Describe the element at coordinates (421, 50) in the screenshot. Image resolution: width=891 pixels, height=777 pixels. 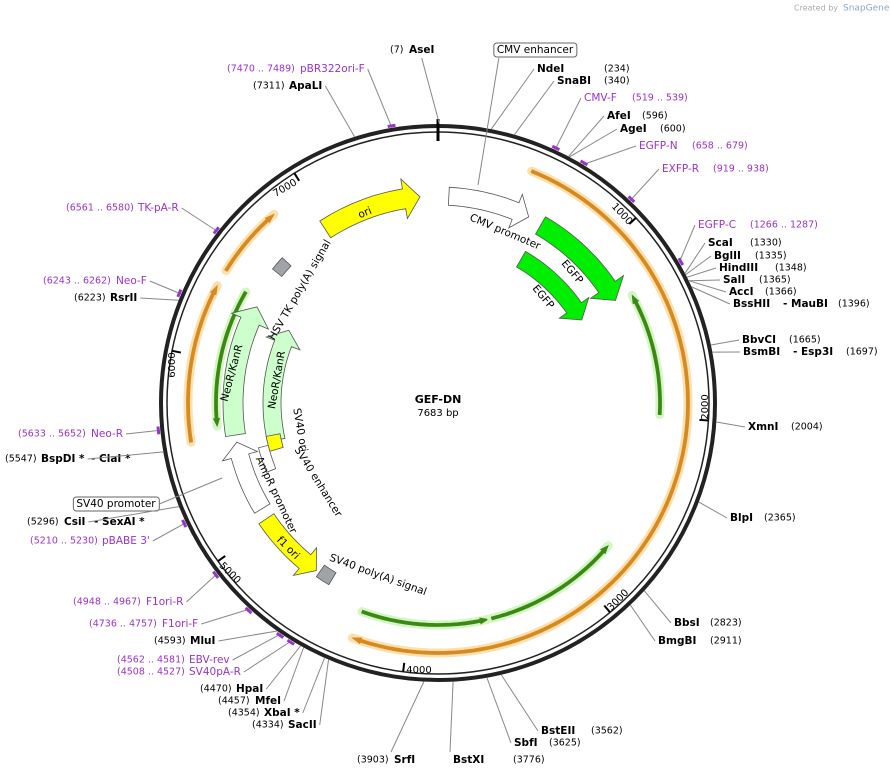
I see `enzyme-name: AseI` at that location.